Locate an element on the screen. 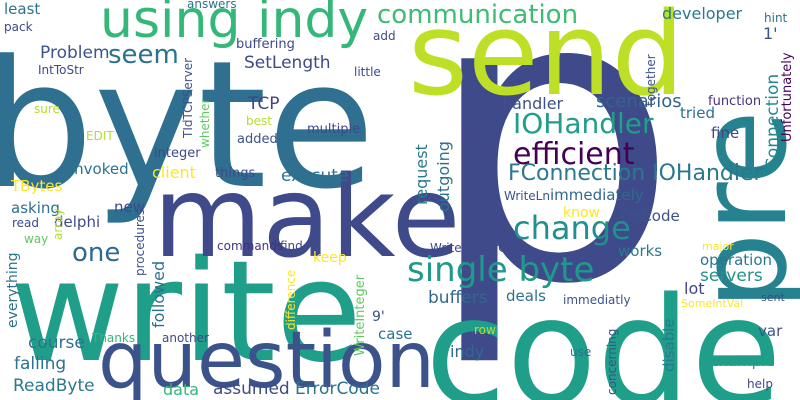 The height and width of the screenshot is (400, 800). word-added: added is located at coordinates (257, 139).